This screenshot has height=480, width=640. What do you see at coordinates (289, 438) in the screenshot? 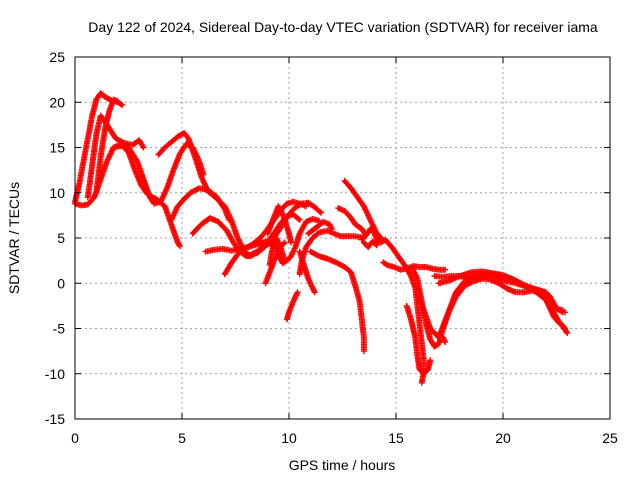
I see `x-tick-label: 10` at bounding box center [289, 438].